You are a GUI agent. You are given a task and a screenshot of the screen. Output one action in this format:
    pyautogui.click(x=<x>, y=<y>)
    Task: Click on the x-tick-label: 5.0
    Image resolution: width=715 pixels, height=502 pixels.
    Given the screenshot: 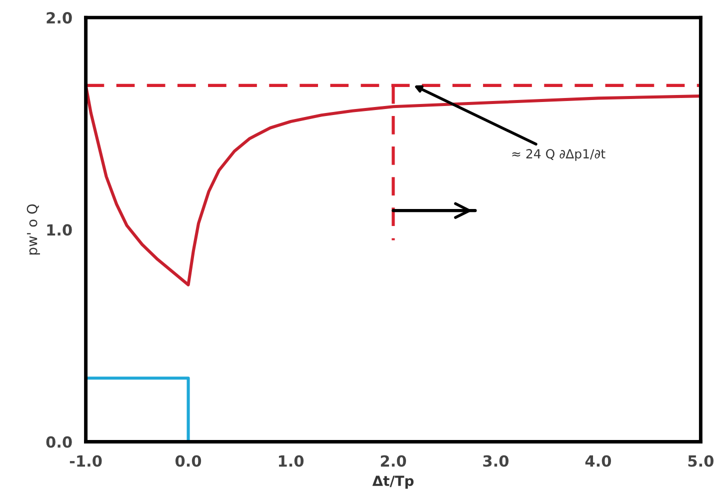 What is the action you would take?
    pyautogui.click(x=701, y=461)
    